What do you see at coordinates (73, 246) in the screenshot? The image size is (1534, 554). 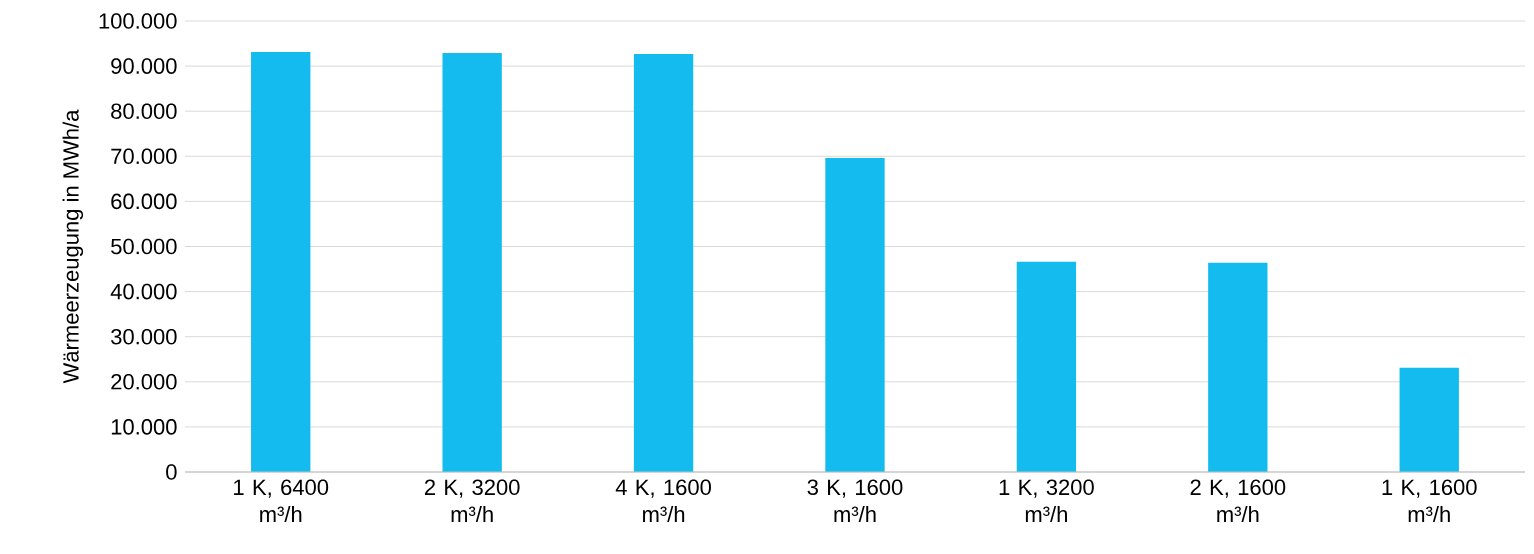 I see `y-axis-title: Wärmeerzeugung in MWh/a` at bounding box center [73, 246].